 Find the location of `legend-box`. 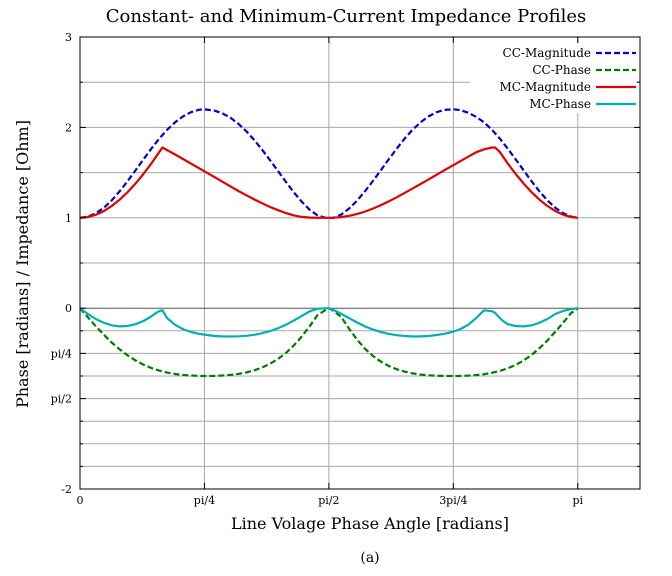

legend-box is located at coordinates (553, 78).